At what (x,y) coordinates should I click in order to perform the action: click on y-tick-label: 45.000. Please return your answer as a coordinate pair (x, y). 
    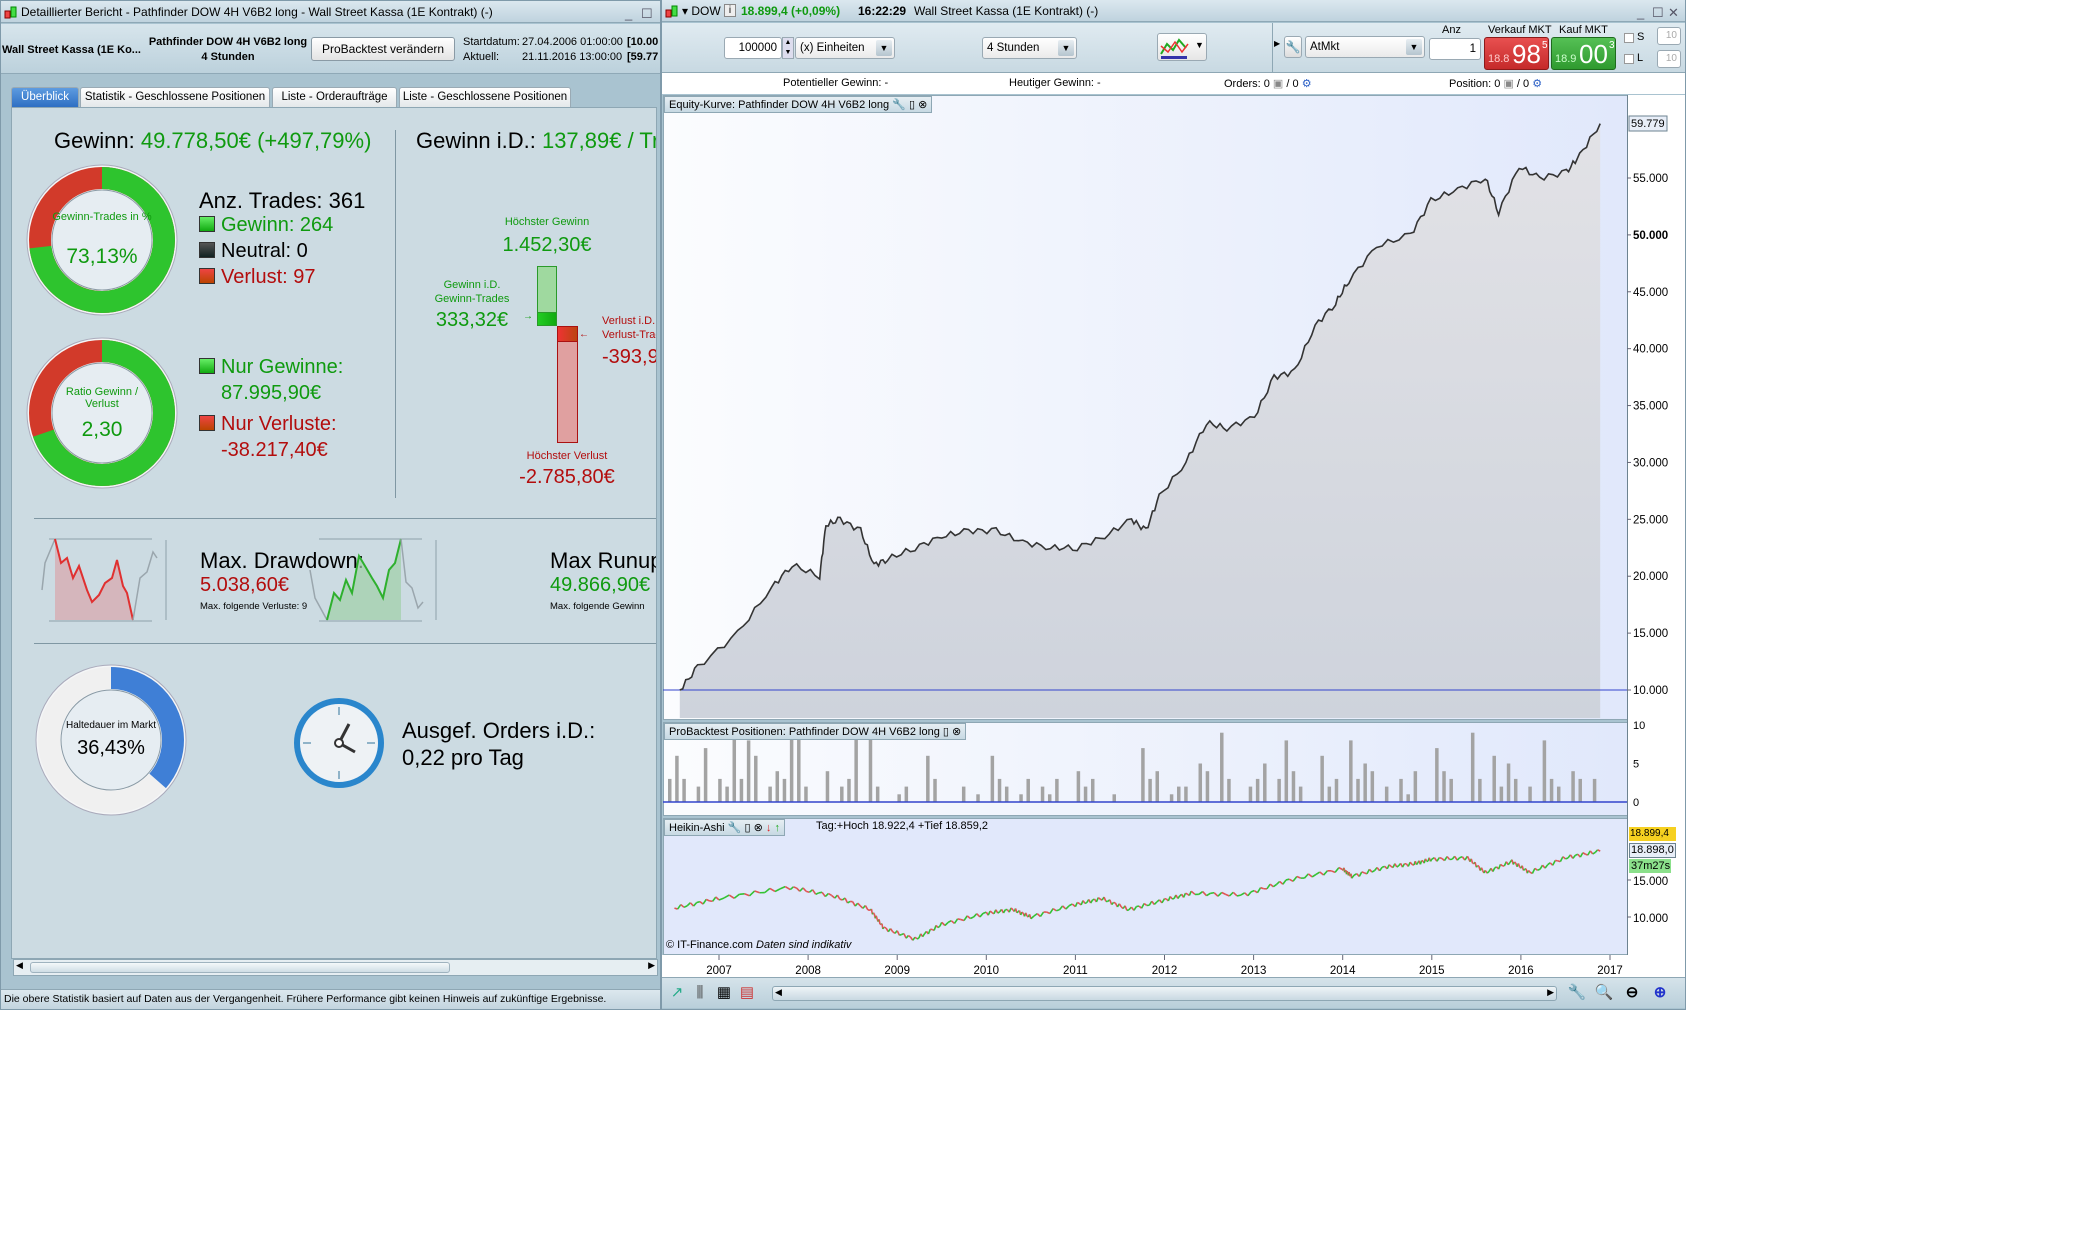
    Looking at the image, I should click on (1650, 293).